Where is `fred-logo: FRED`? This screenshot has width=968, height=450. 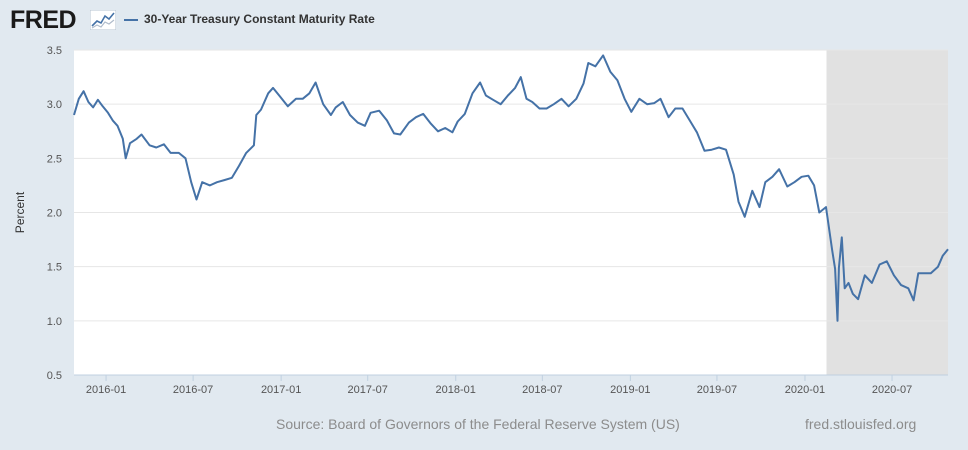
fred-logo: FRED is located at coordinates (43, 20).